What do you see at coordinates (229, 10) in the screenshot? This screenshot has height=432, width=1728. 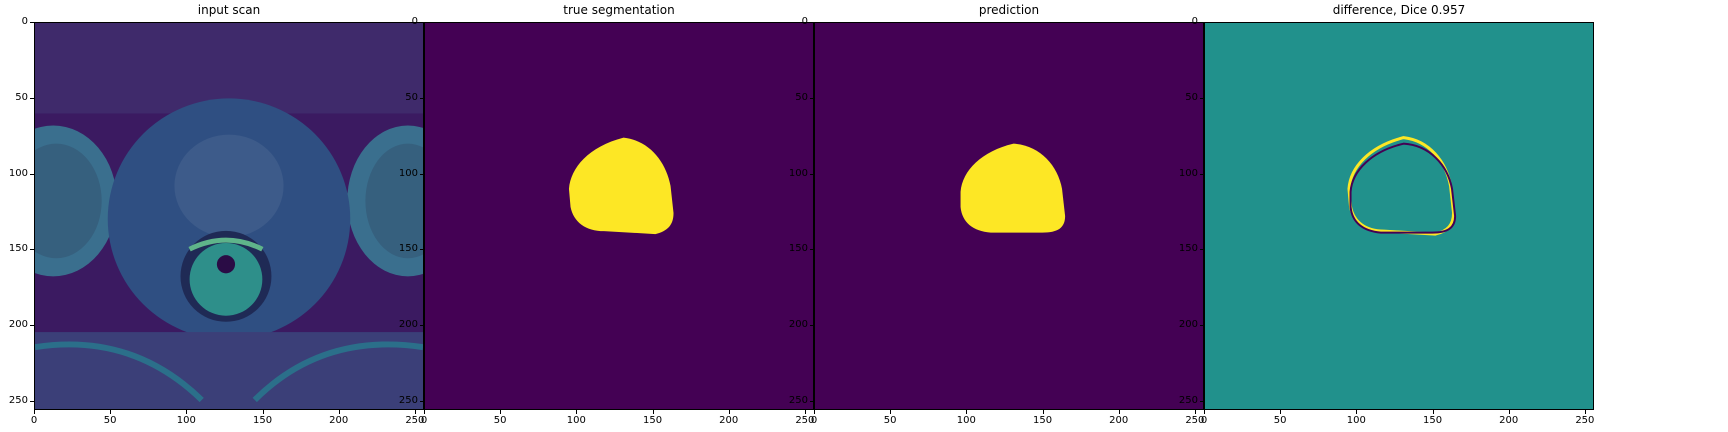 I see `panel-title: input scan` at bounding box center [229, 10].